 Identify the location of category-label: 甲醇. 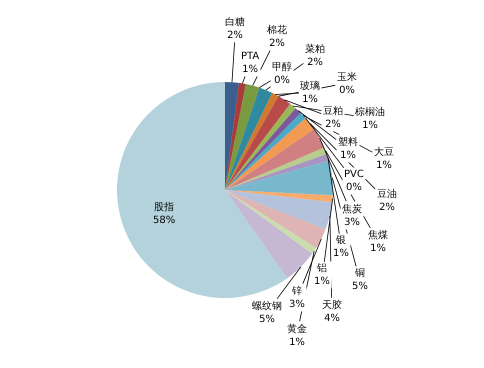
(282, 67).